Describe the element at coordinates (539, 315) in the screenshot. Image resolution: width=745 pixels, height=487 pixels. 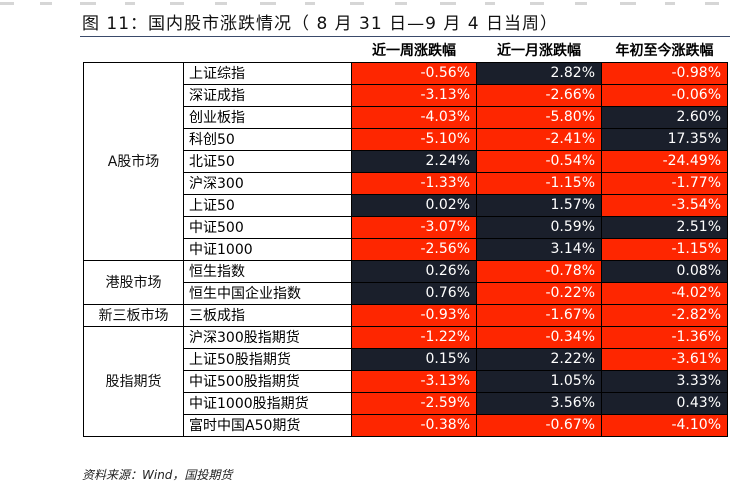
I see `change-value-cell: -1.67%` at that location.